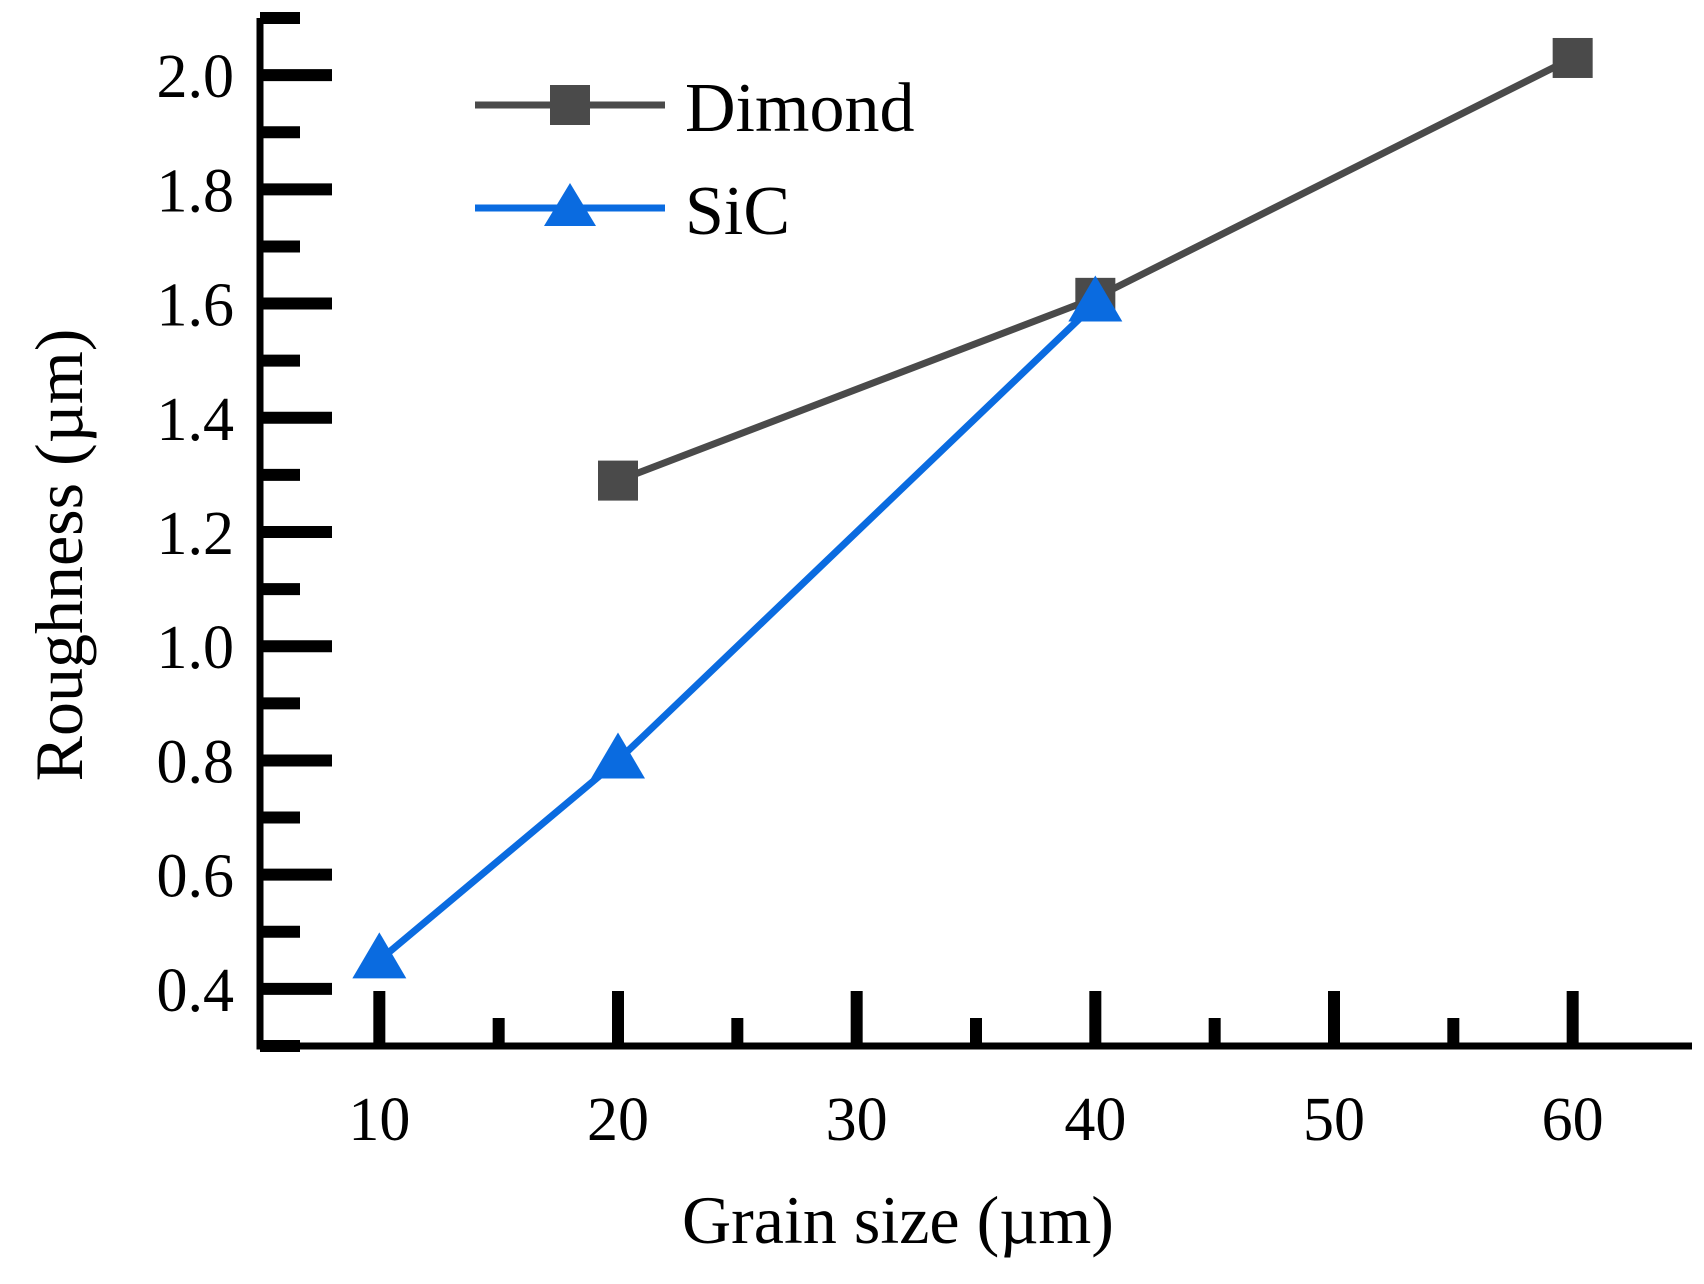 This screenshot has height=1284, width=1704. Describe the element at coordinates (570, 204) in the screenshot. I see `legend-marker-sic` at that location.